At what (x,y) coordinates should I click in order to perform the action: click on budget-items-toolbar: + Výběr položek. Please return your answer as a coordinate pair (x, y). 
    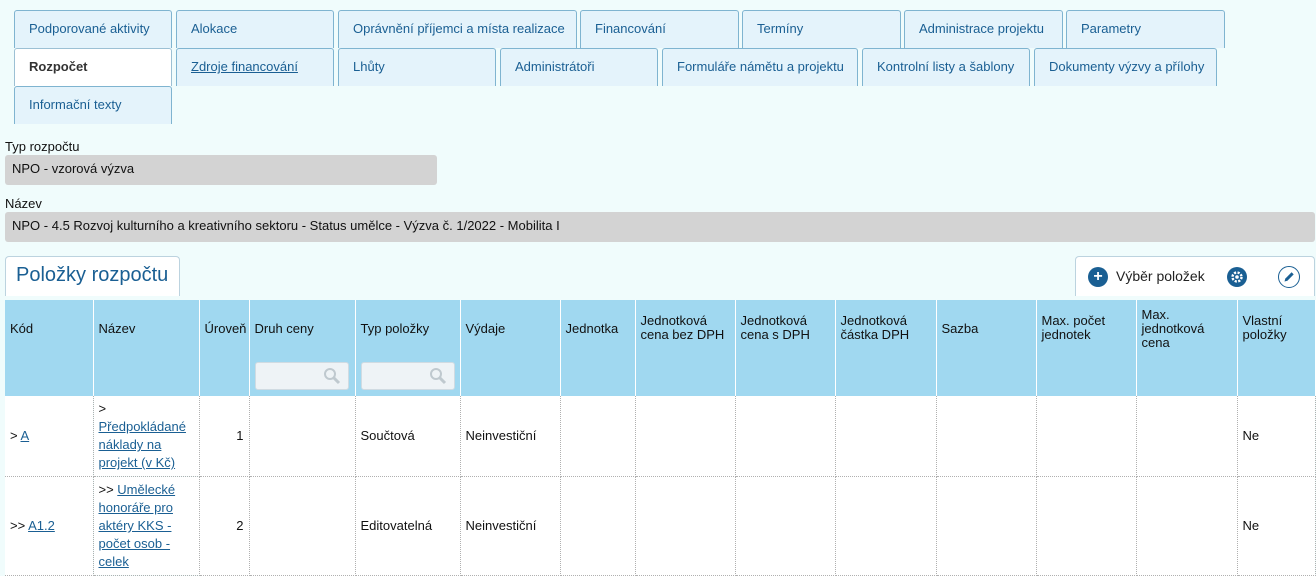
    Looking at the image, I should click on (1195, 276).